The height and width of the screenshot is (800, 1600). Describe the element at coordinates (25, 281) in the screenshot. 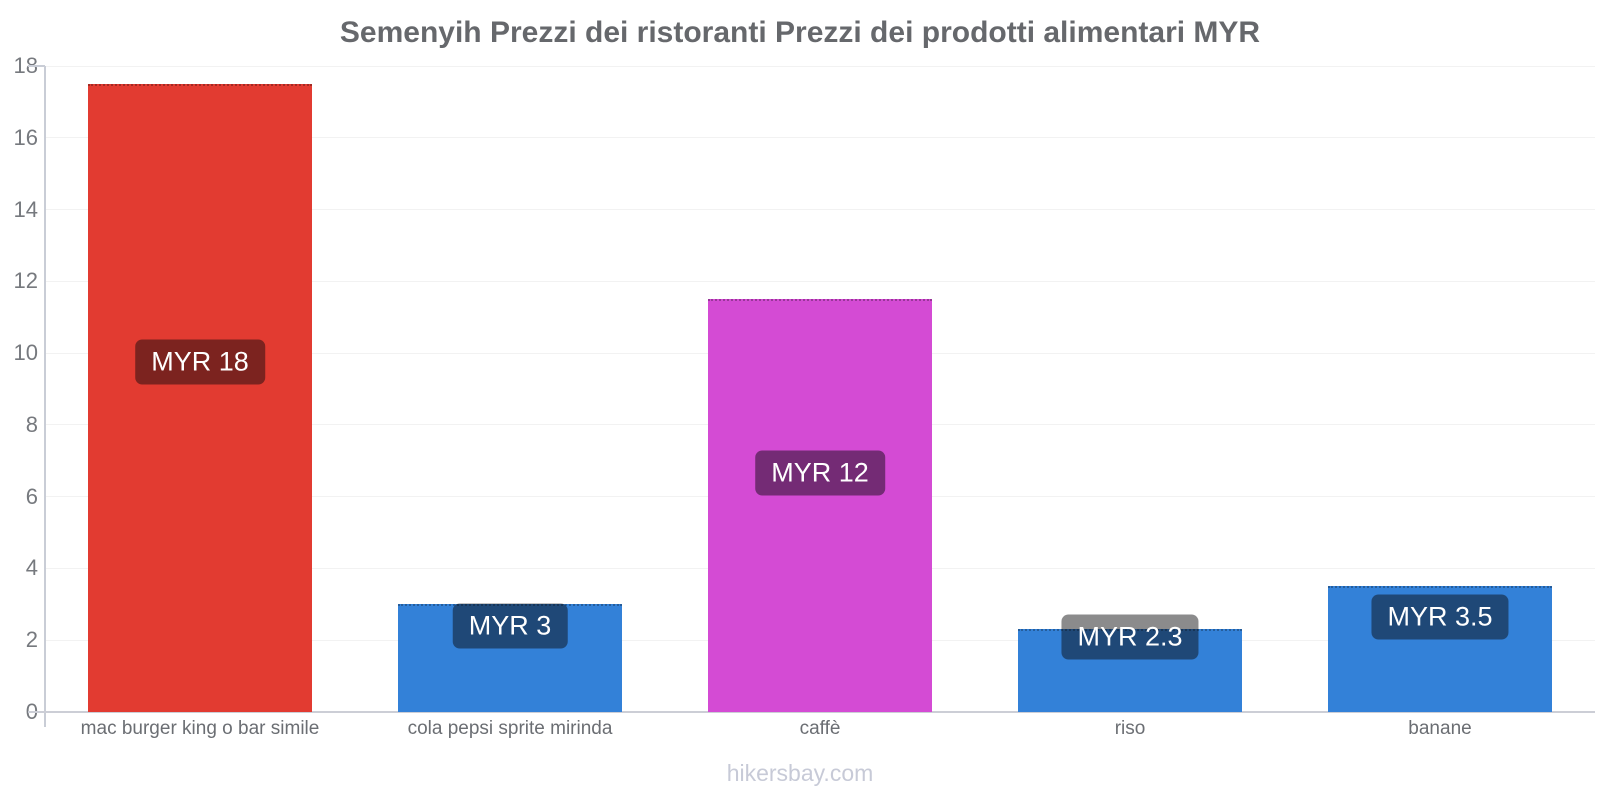

I see `y-tick-label-12: 12` at that location.